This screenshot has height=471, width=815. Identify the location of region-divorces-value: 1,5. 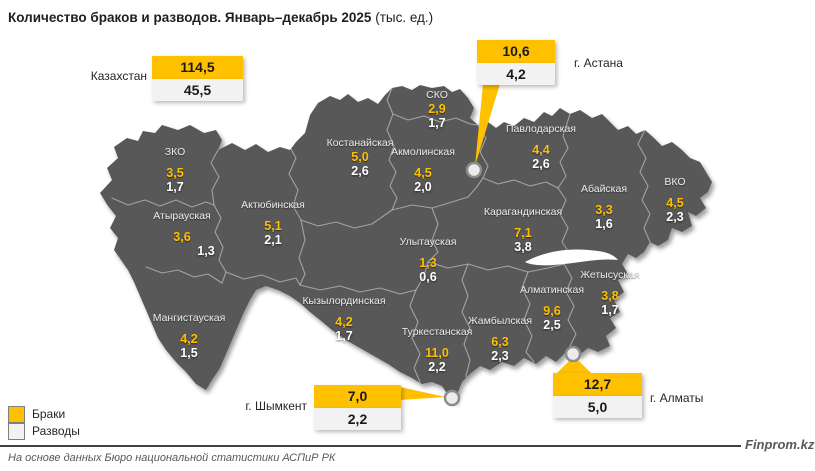
(189, 353).